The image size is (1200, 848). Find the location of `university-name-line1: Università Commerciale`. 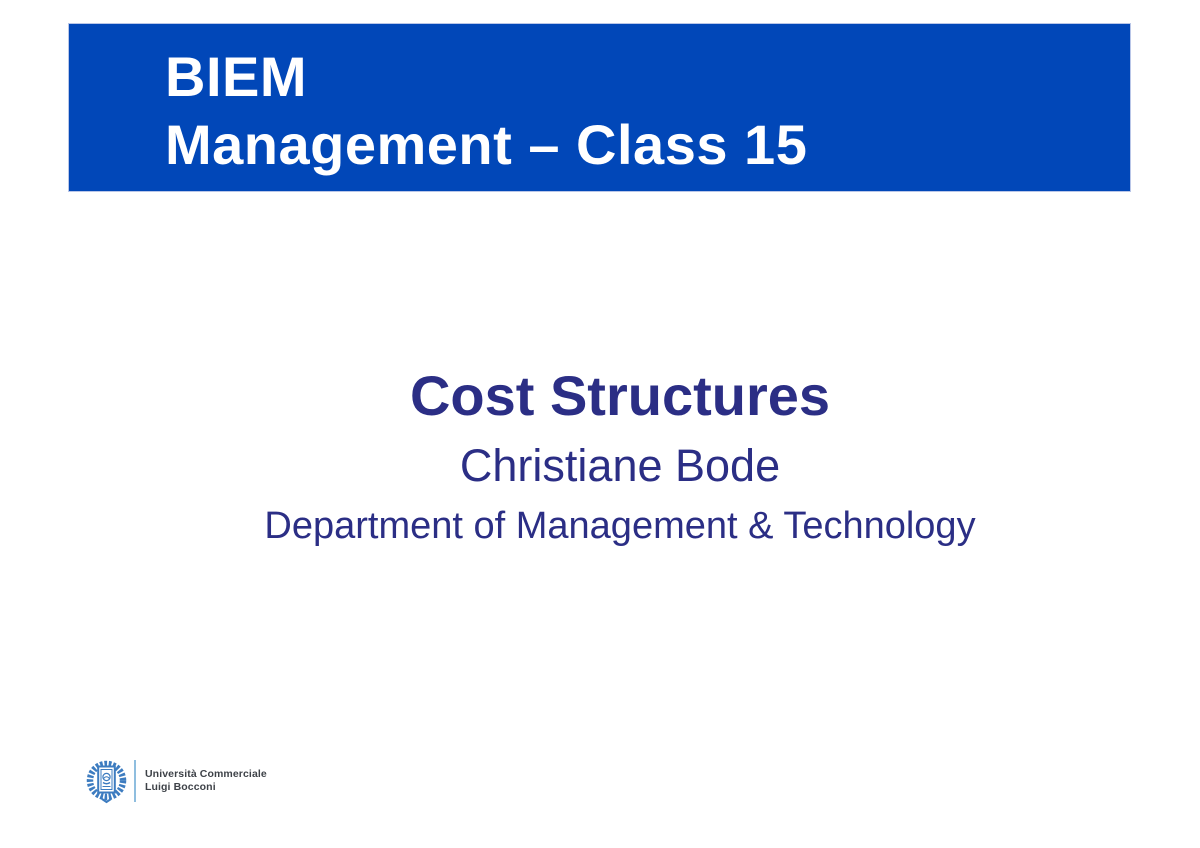

university-name-line1: Università Commerciale is located at coordinates (206, 774).